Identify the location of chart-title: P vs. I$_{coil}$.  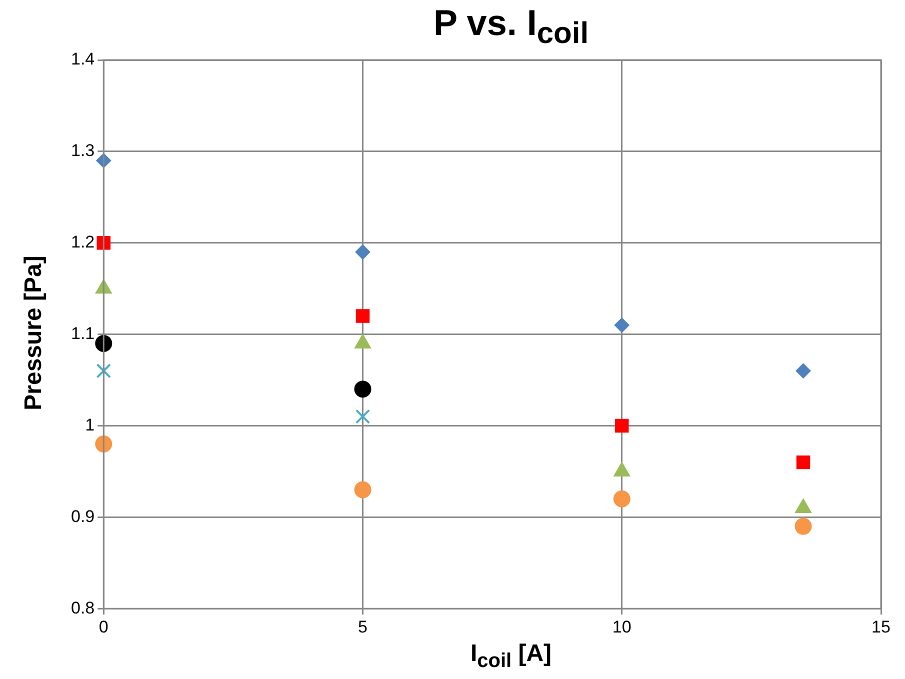
(511, 27).